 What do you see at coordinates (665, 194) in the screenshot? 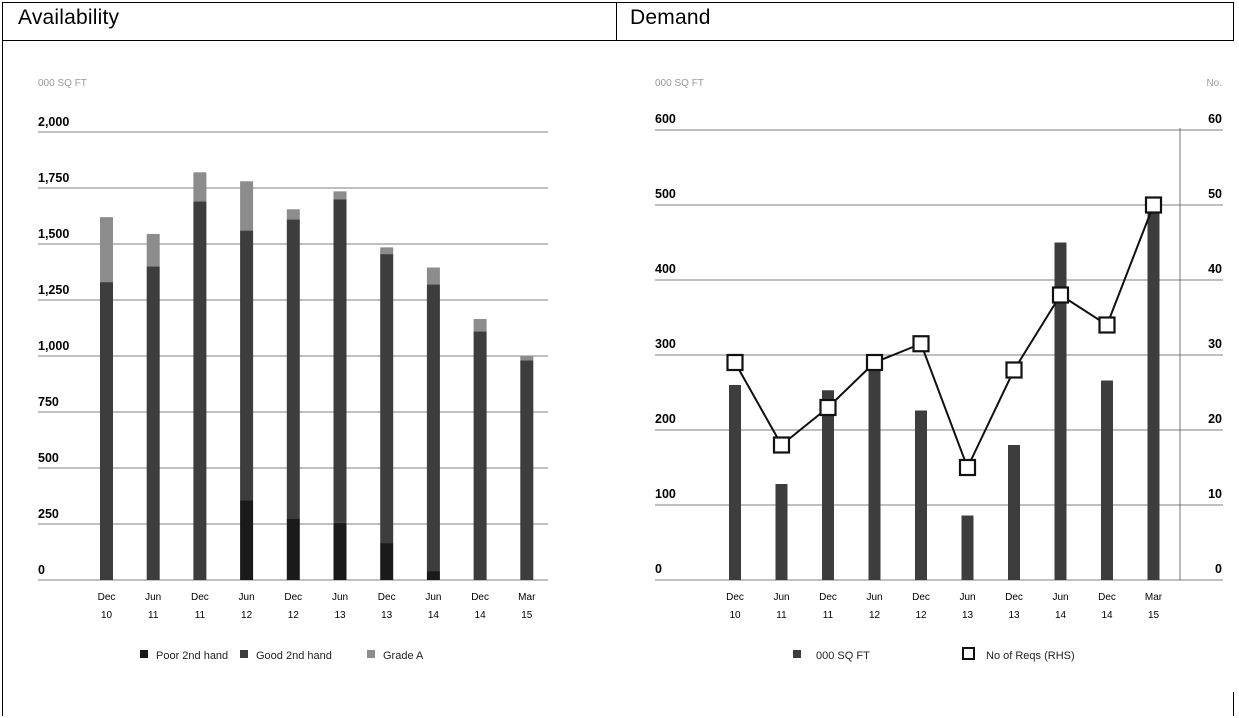
I see `demand-y-tick-label: 500` at bounding box center [665, 194].